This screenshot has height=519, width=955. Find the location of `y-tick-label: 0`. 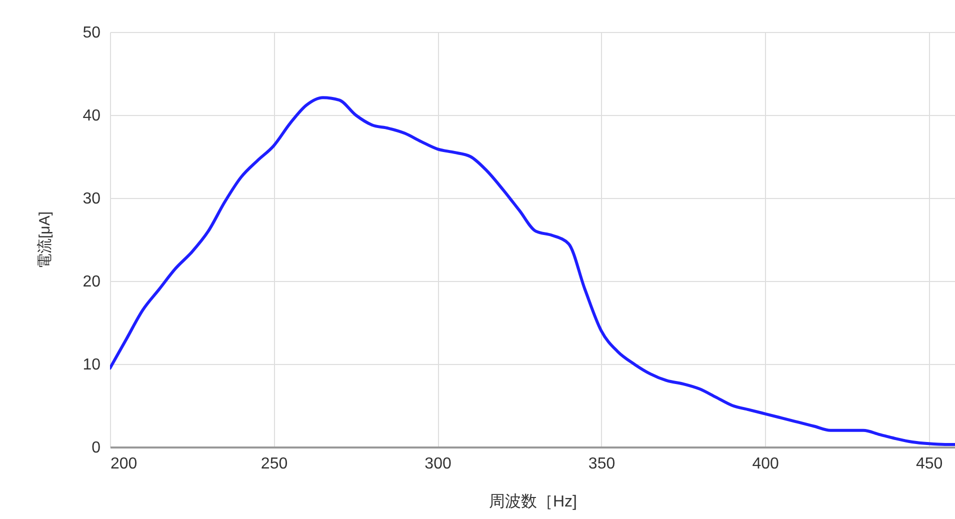

y-tick-label: 0 is located at coordinates (96, 448).